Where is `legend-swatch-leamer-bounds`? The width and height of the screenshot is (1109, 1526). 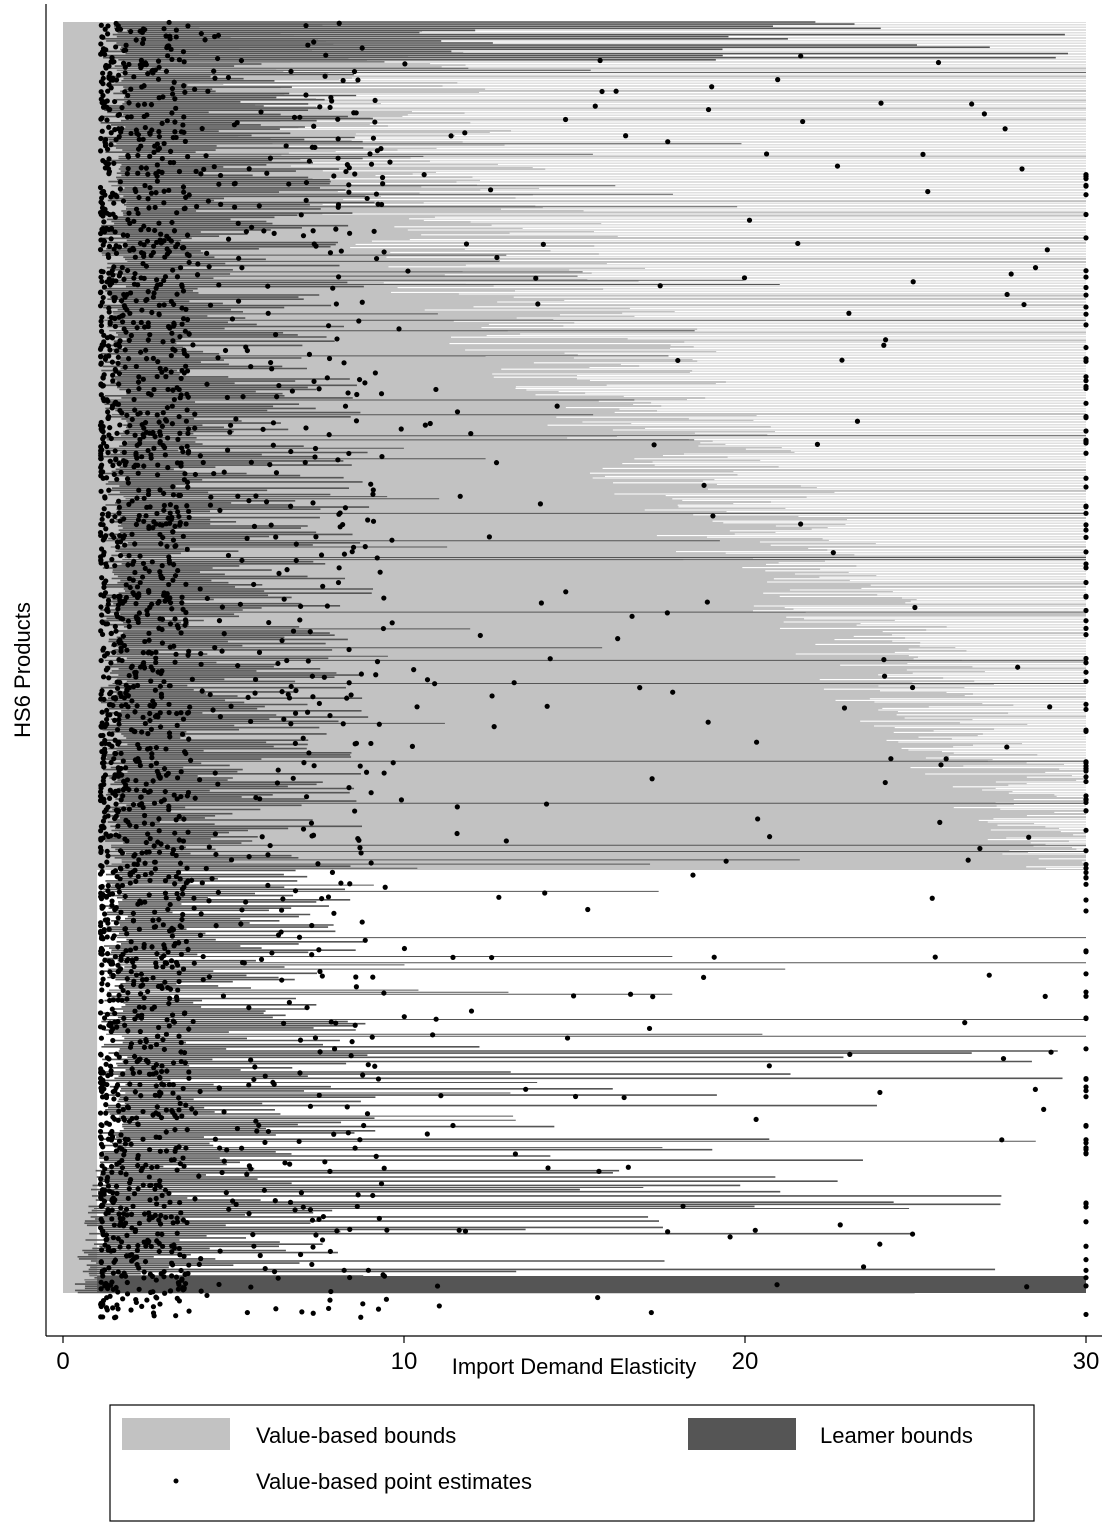 legend-swatch-leamer-bounds is located at coordinates (742, 1434).